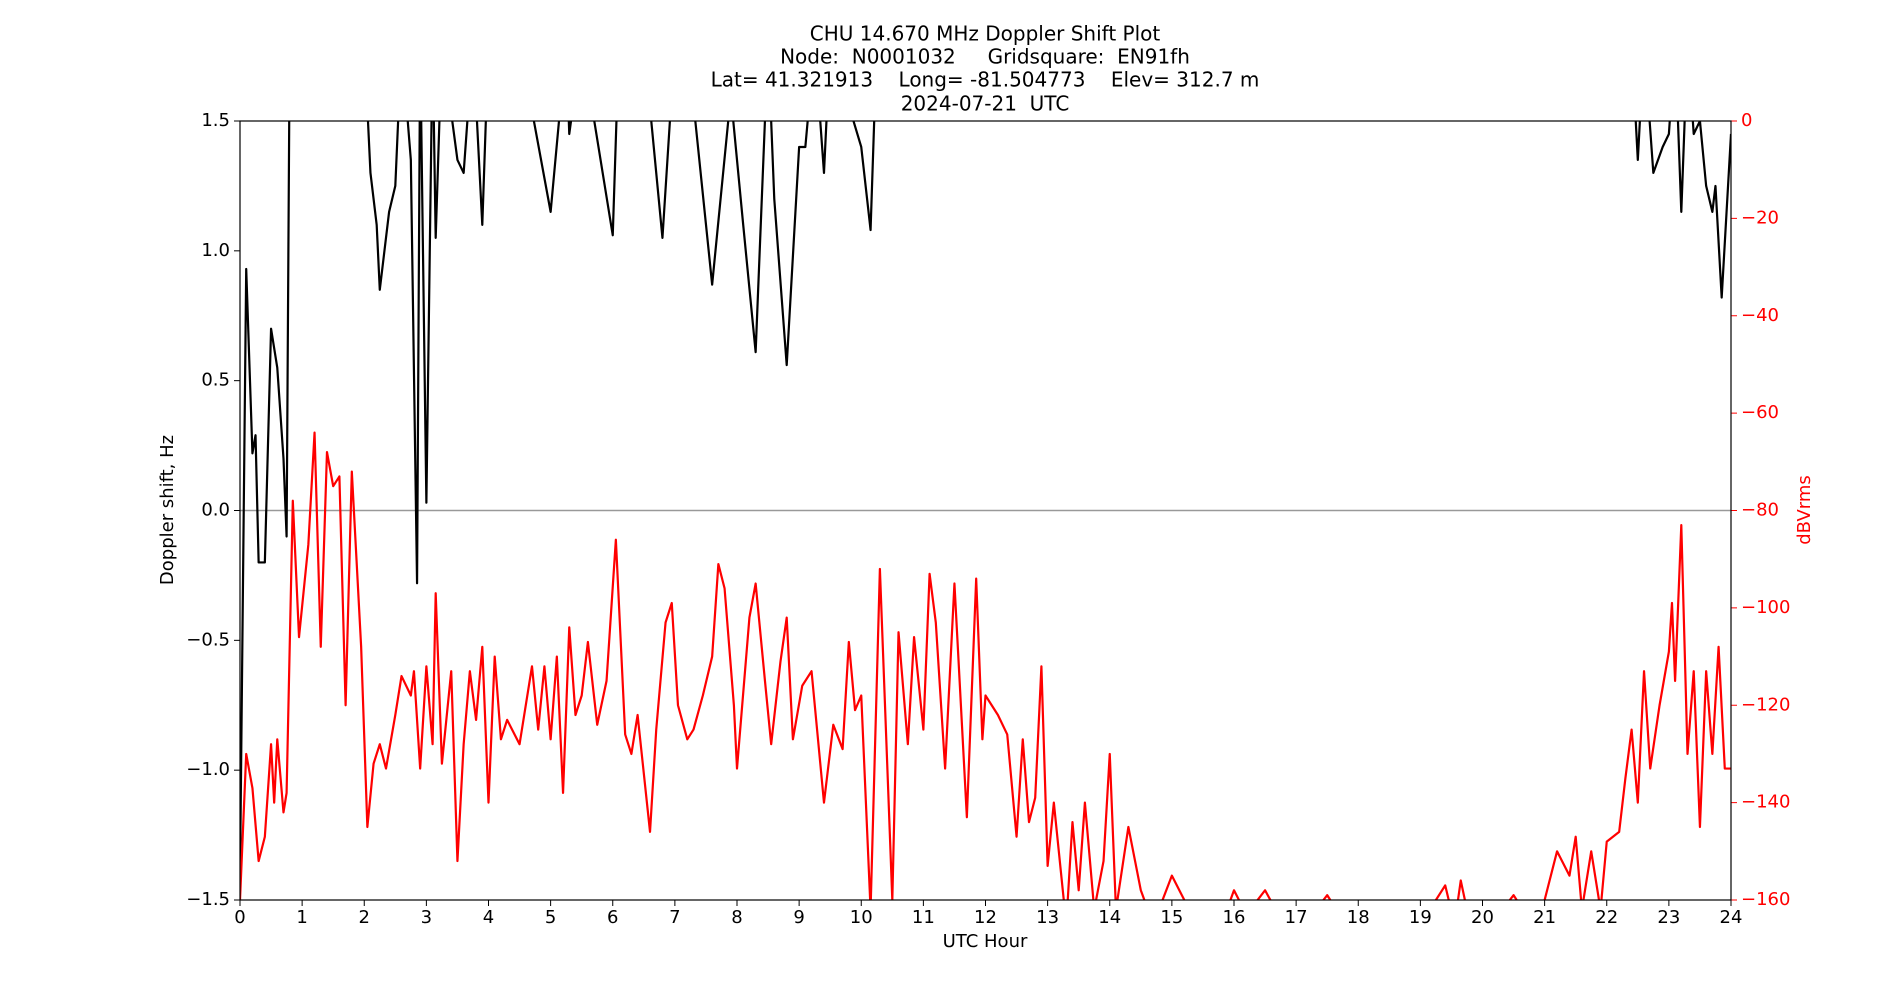 The image size is (1900, 1004). What do you see at coordinates (208, 899) in the screenshot?
I see `y-tick-label: −1.5` at bounding box center [208, 899].